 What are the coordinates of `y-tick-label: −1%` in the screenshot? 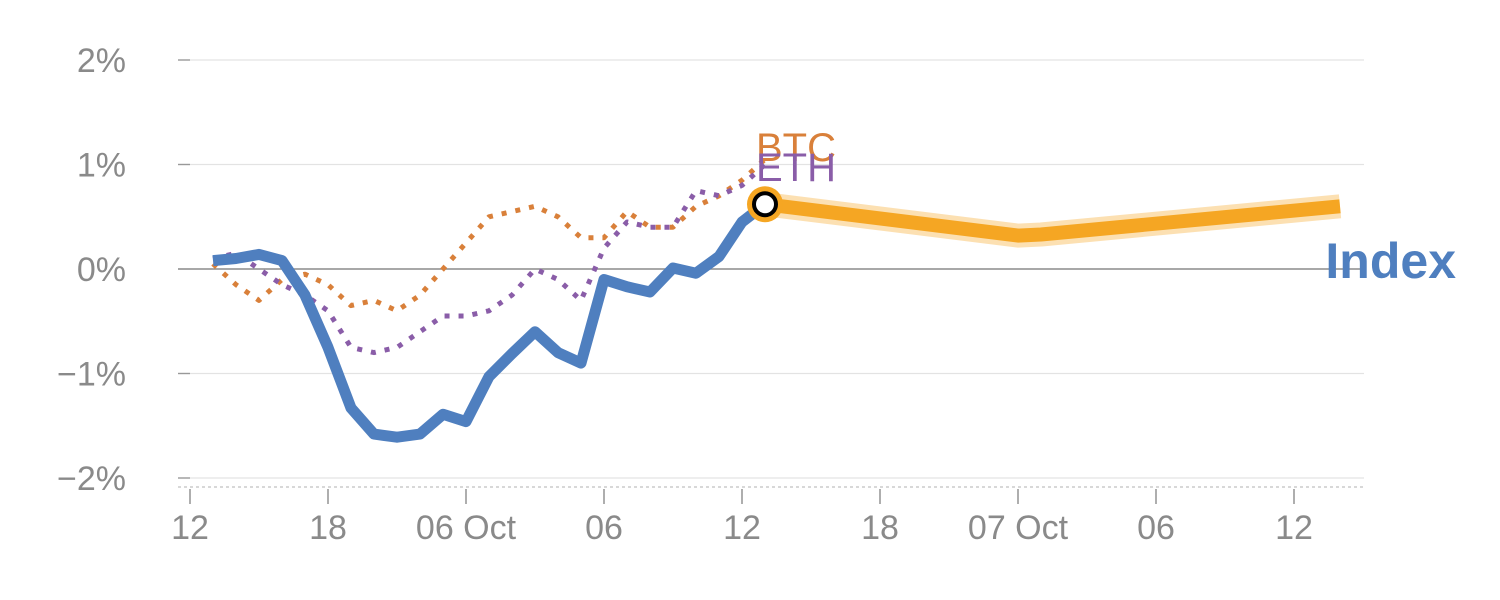 It's located at (91, 375).